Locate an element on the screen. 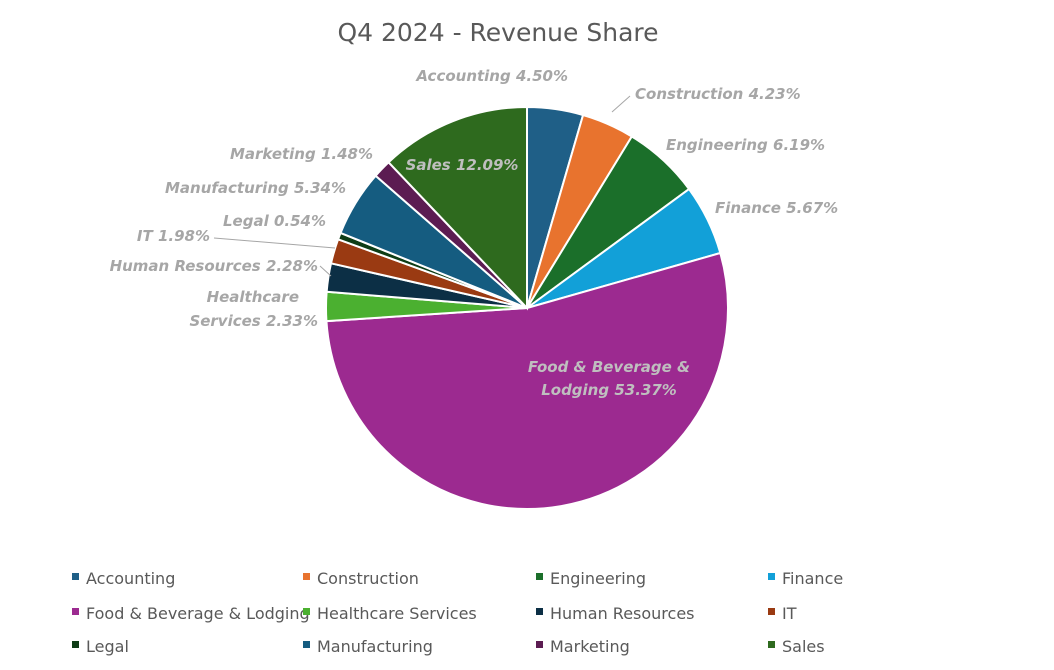 The image size is (1054, 670). legend-label-healthcare-services: Healthcare Services is located at coordinates (397, 613).